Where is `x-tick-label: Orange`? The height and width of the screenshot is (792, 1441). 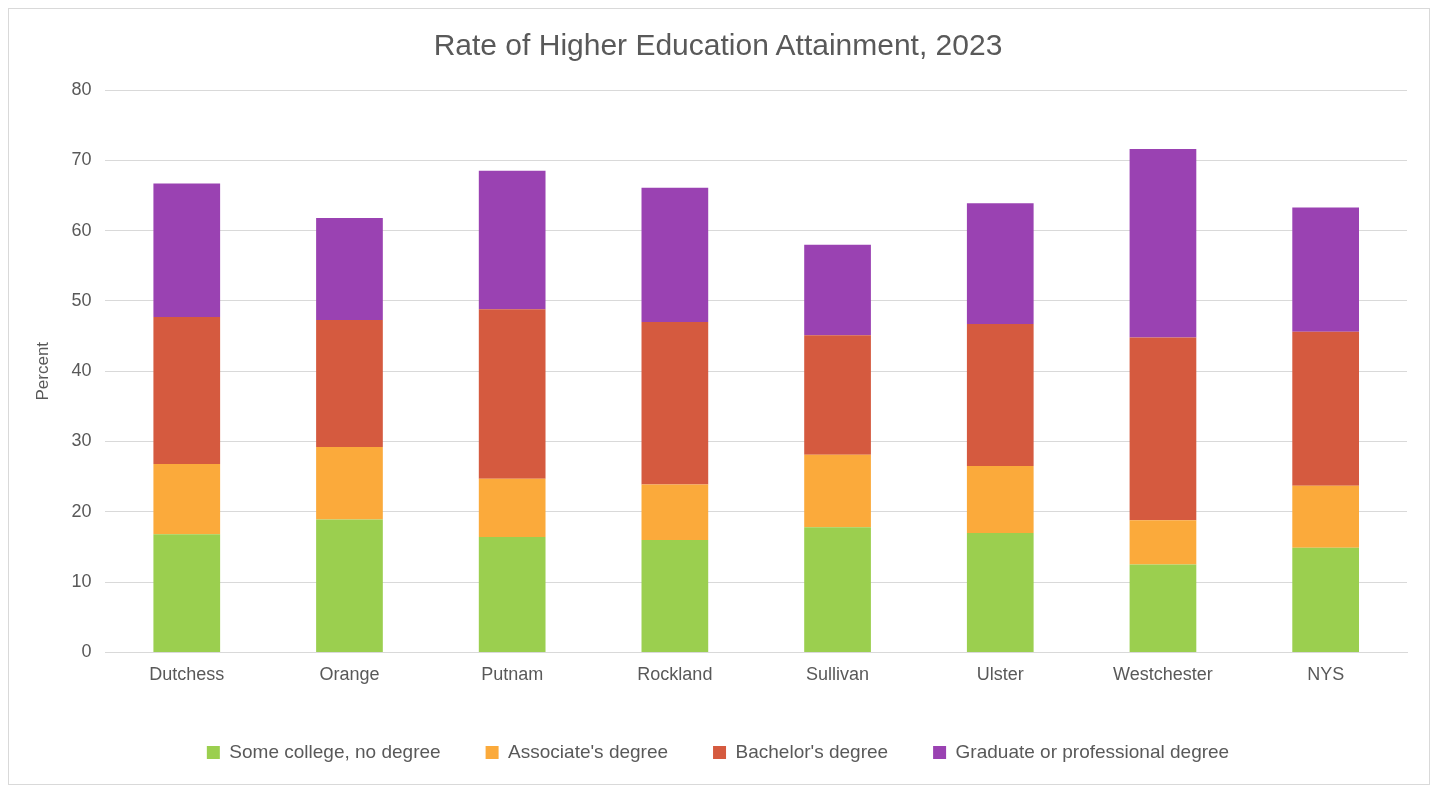 x-tick-label: Orange is located at coordinates (349, 674).